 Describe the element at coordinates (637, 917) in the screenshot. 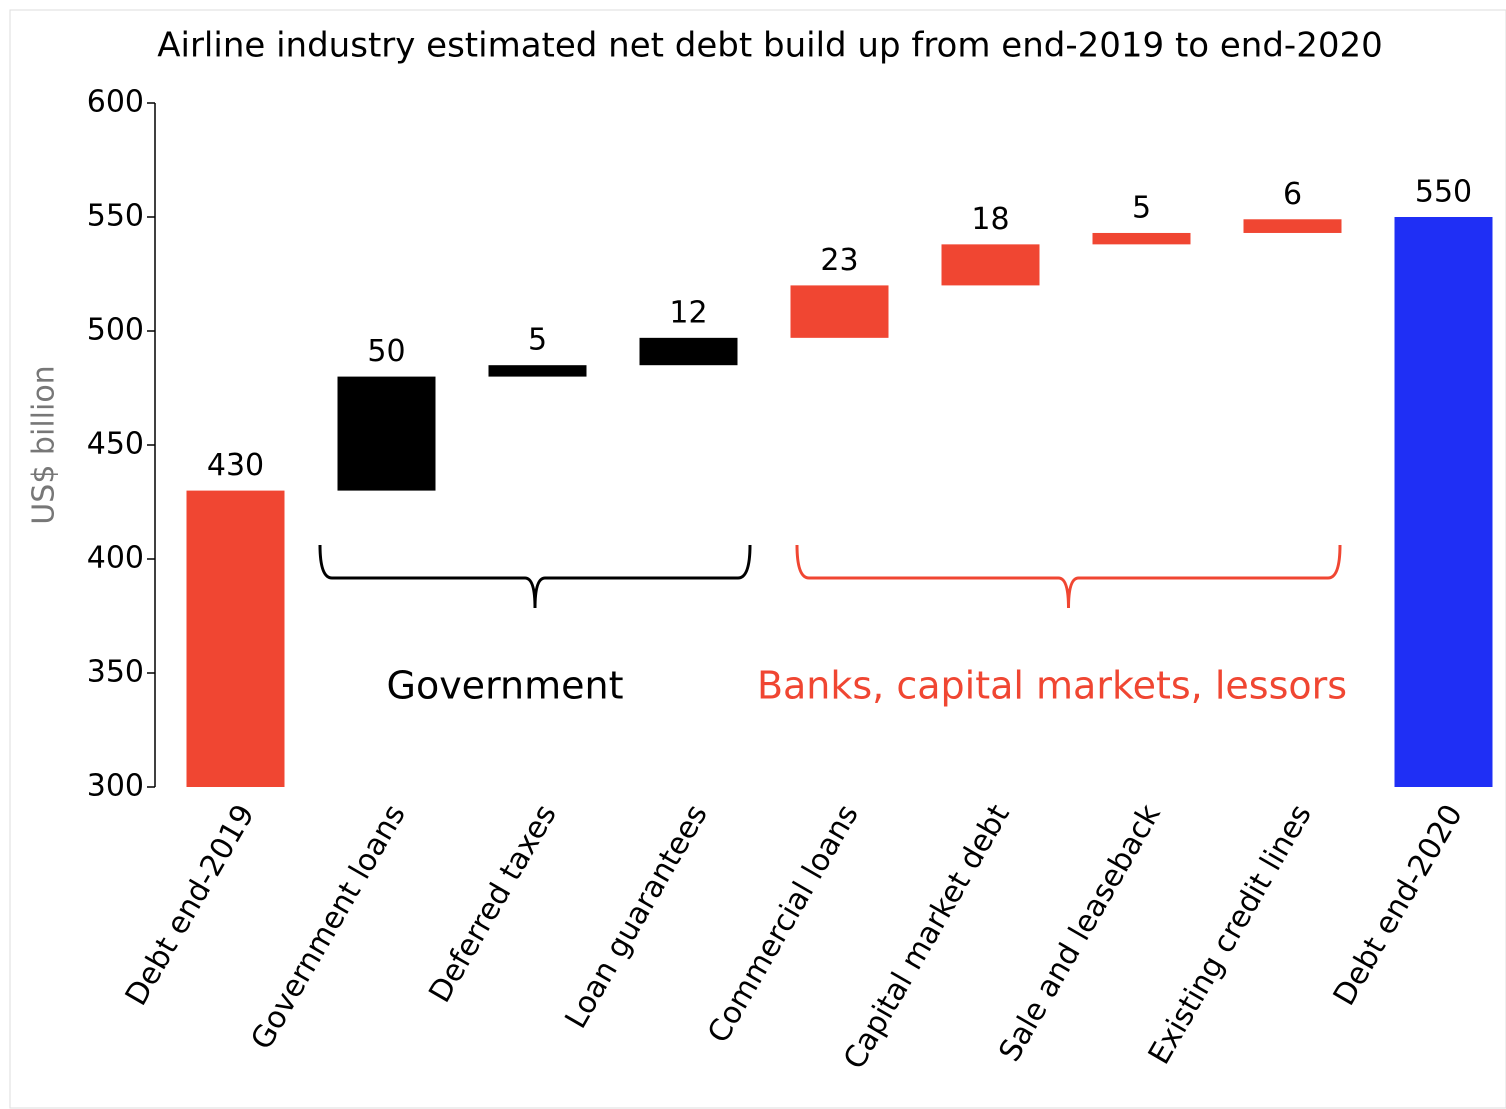

I see `x-tick-label: Loan guarantees` at that location.